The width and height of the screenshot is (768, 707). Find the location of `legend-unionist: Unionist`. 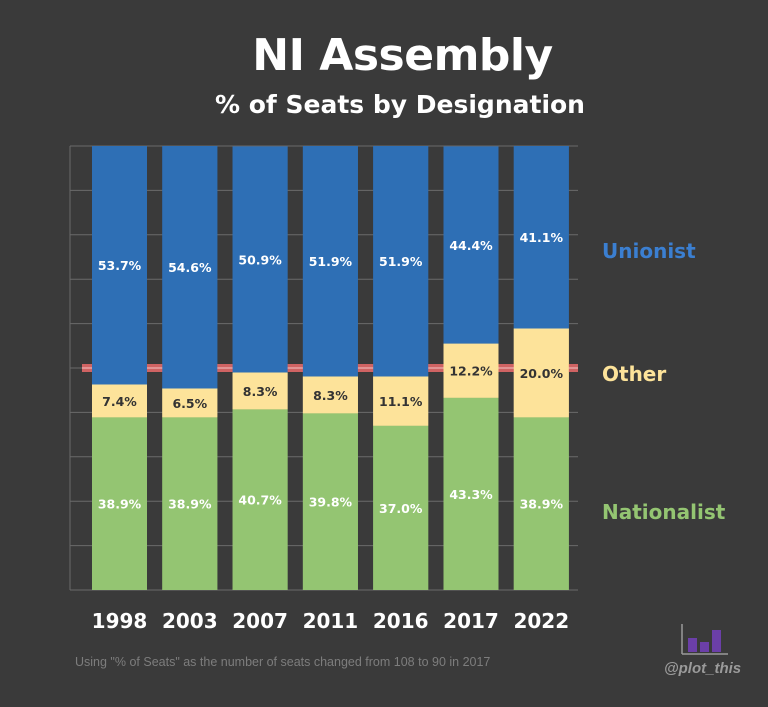

legend-unionist: Unionist is located at coordinates (649, 251).